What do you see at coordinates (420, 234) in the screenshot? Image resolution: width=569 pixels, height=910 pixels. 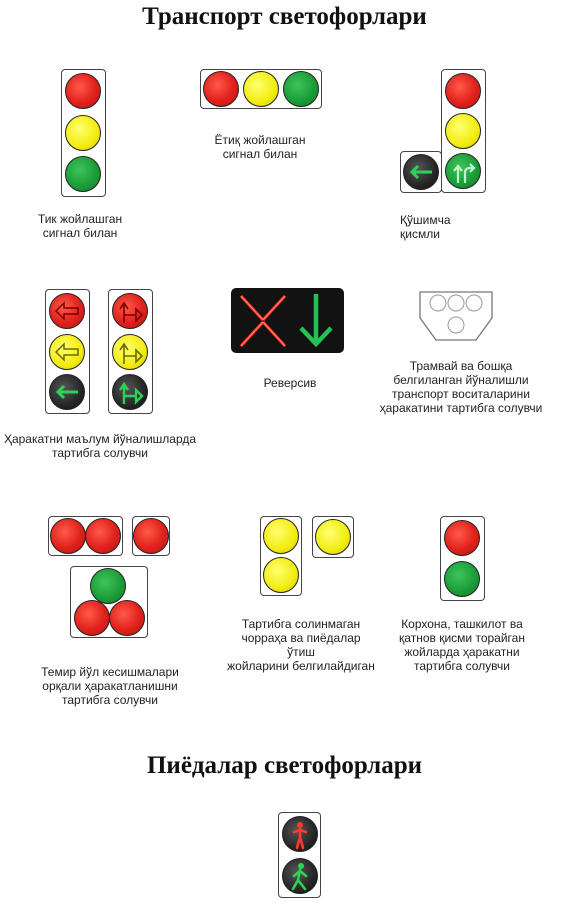 I see `caption-line: қисмли` at bounding box center [420, 234].